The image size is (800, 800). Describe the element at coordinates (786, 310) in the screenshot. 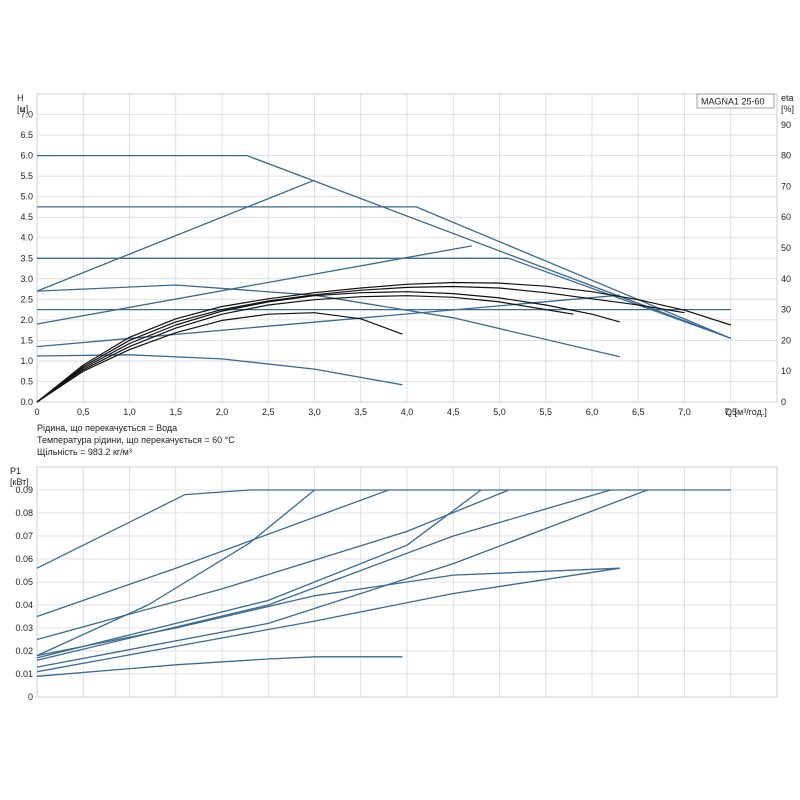

I see `y2-tick-label: 30` at that location.